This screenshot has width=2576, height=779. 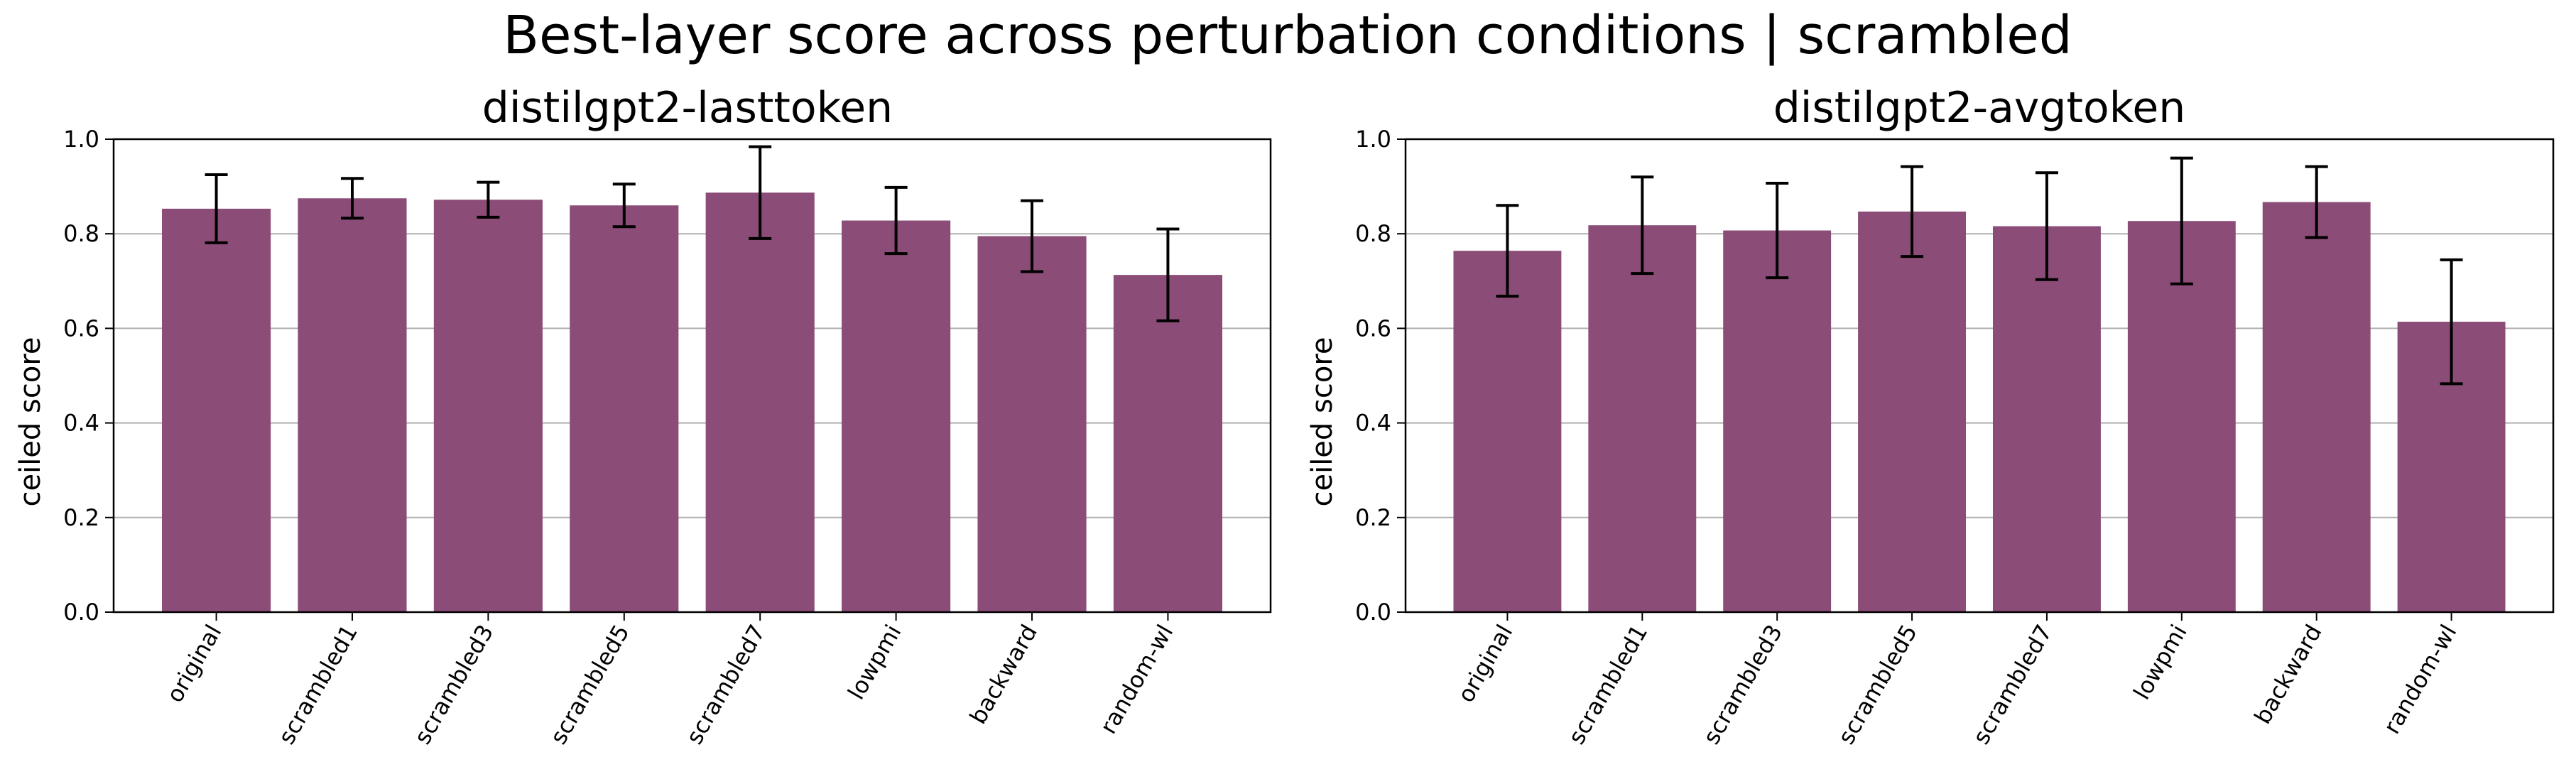 I want to click on panel-title: distilgpt2-avgtoken, so click(x=1979, y=108).